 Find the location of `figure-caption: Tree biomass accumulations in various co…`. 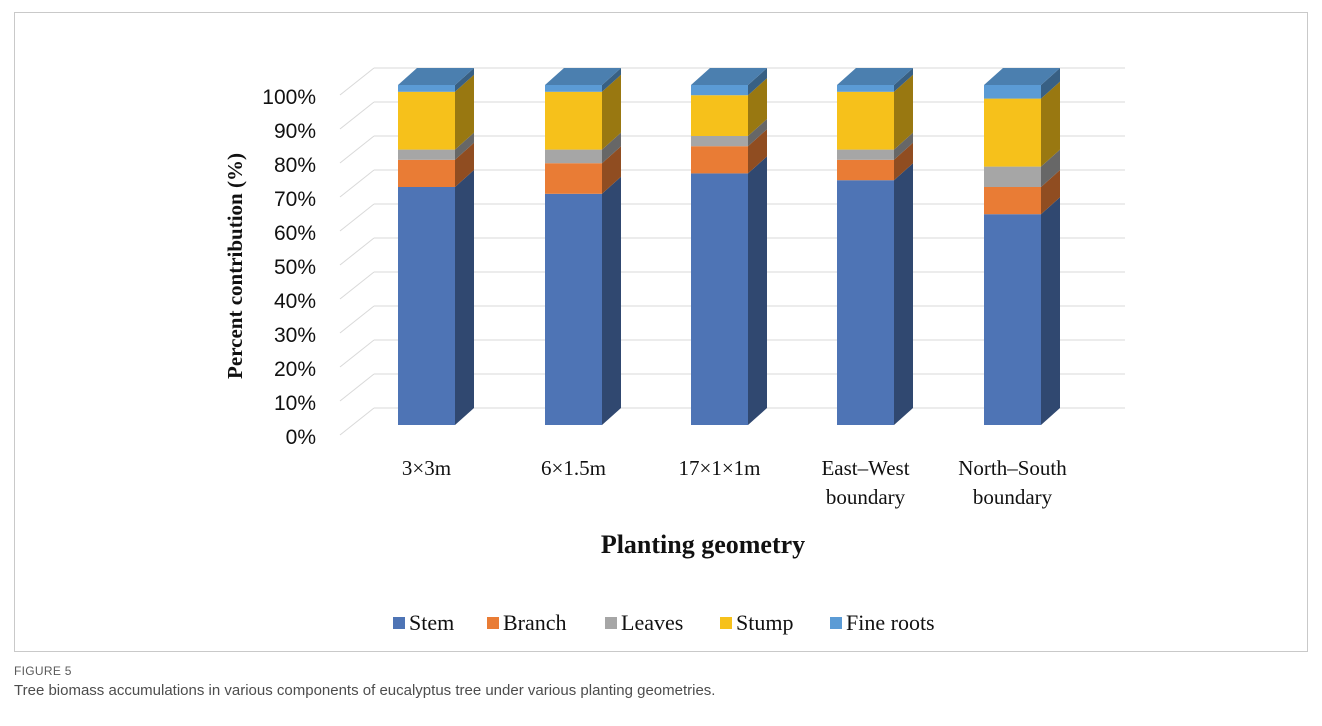

figure-caption: Tree biomass accumulations in various co… is located at coordinates (365, 690).